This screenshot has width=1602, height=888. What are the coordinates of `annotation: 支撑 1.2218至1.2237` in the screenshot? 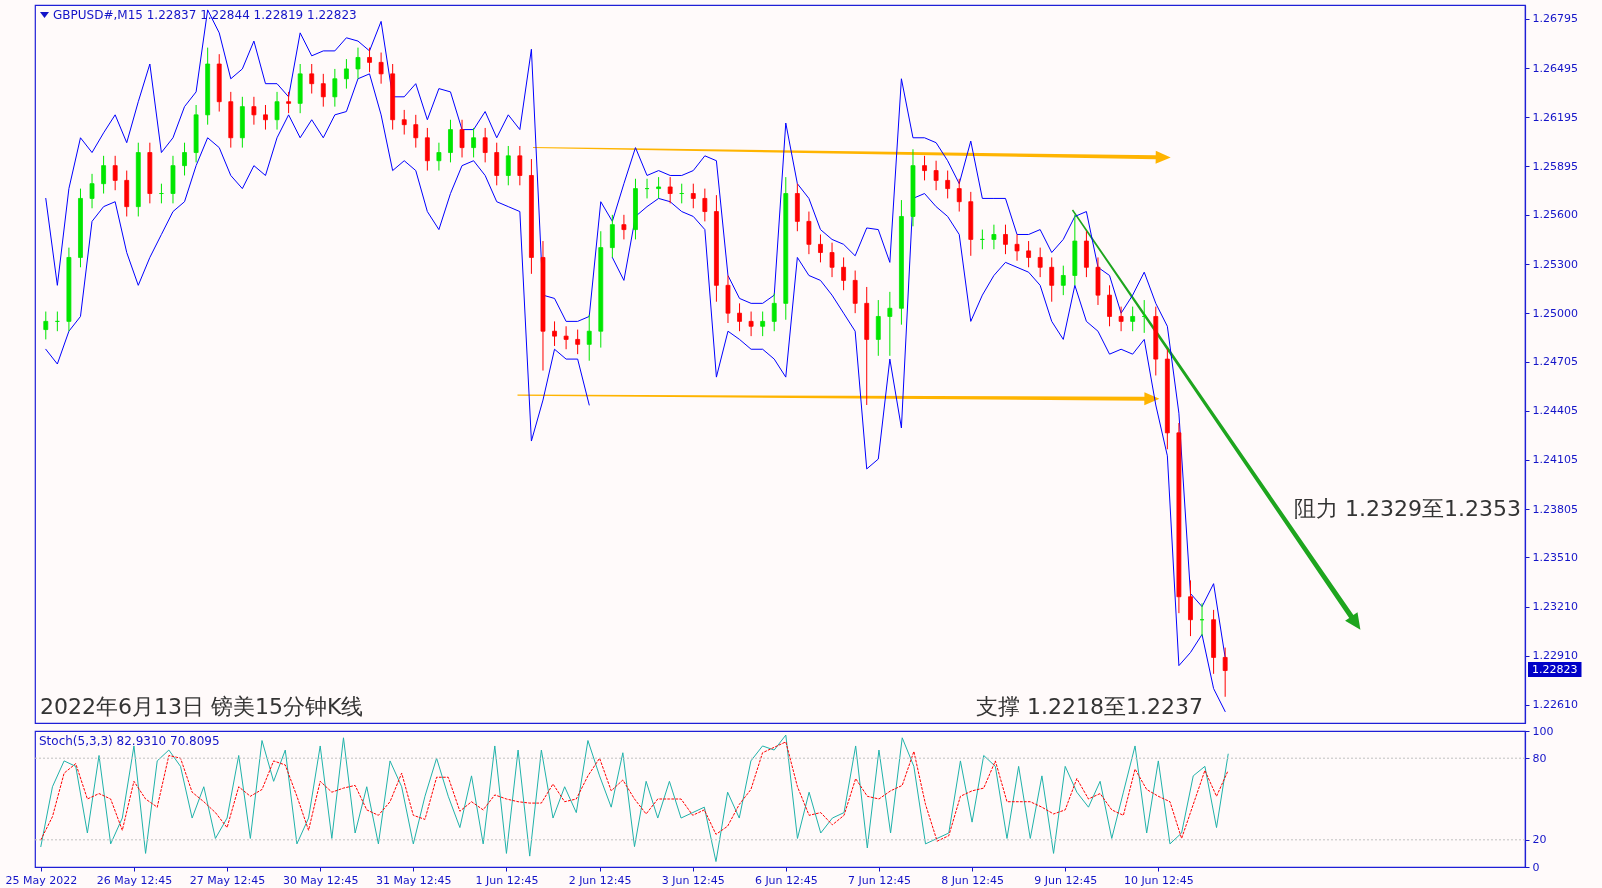 It's located at (1089, 706).